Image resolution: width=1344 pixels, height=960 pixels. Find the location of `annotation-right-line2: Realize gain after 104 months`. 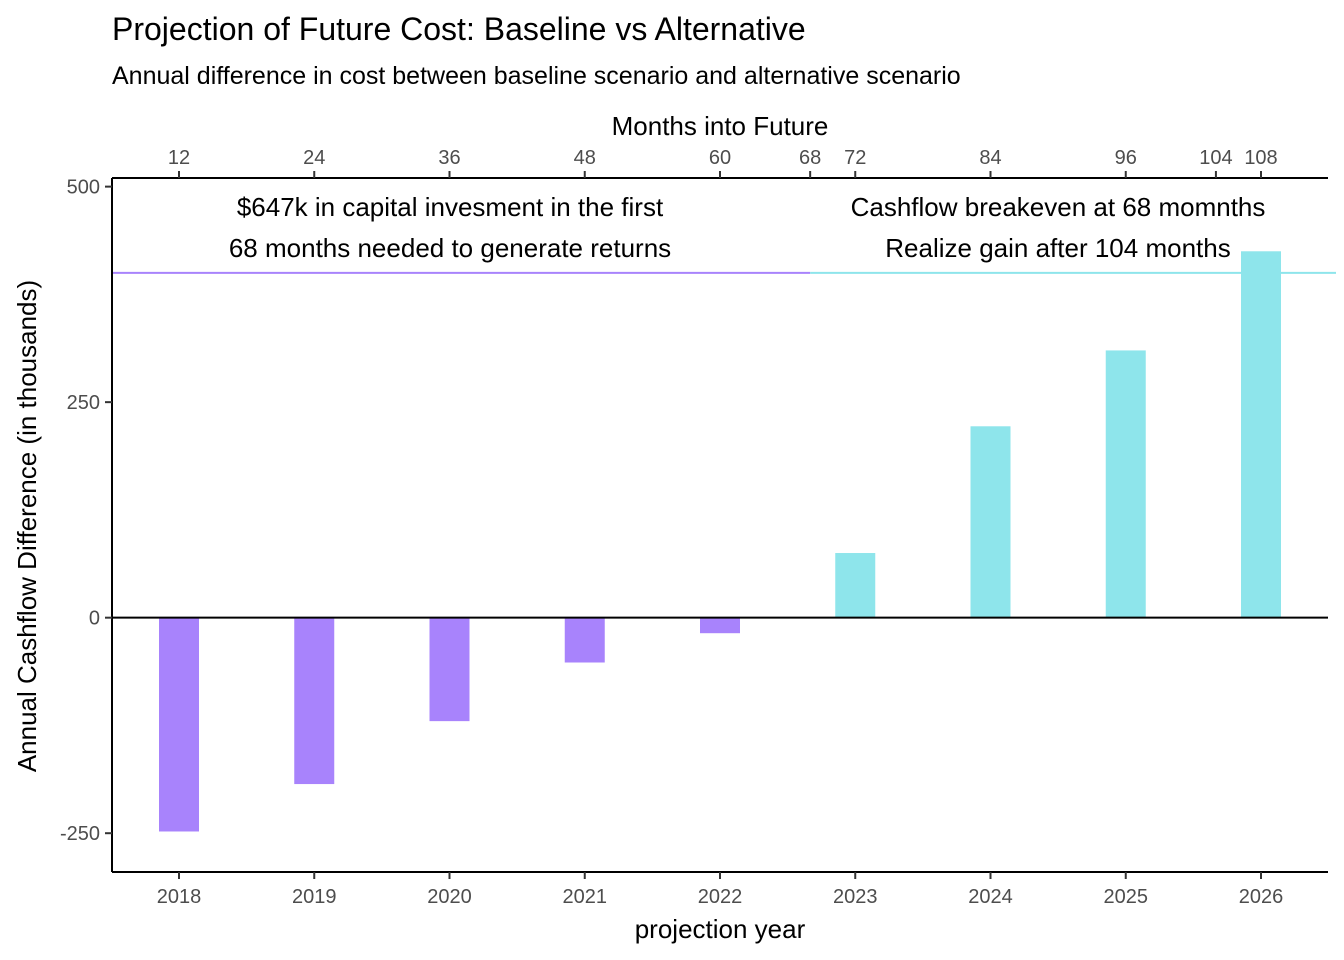

annotation-right-line2: Realize gain after 104 months is located at coordinates (1057, 248).